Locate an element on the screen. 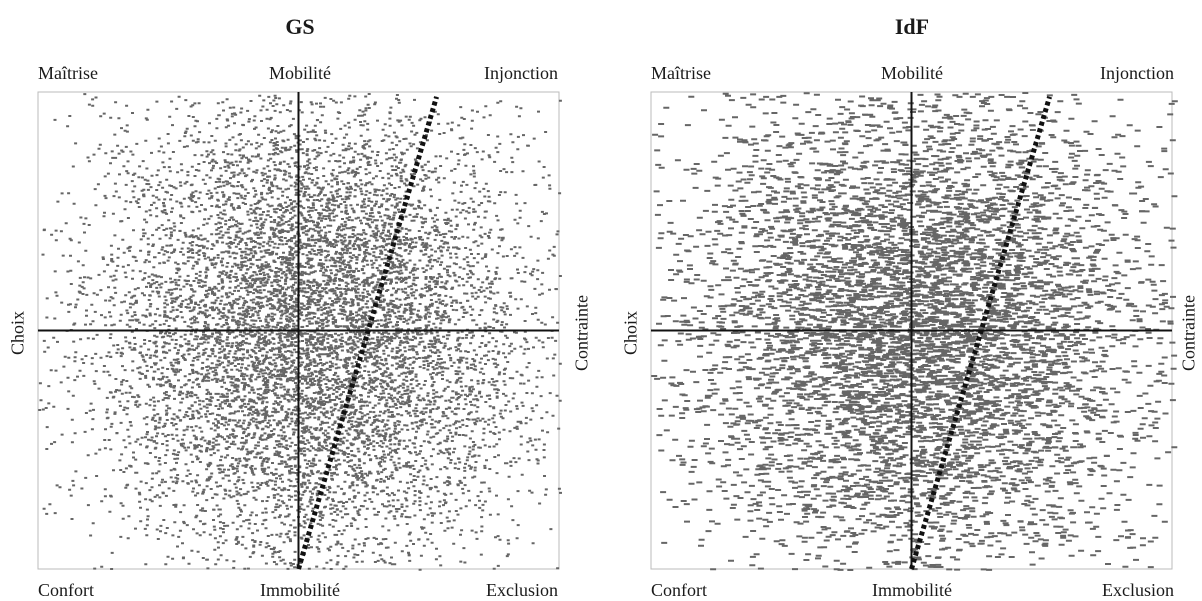 The height and width of the screenshot is (601, 1202). chart-title: GS is located at coordinates (300, 26).